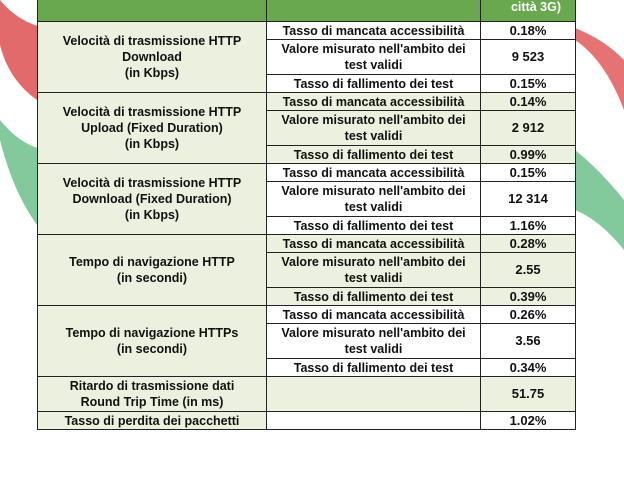 This screenshot has width=624, height=500. Describe the element at coordinates (528, 128) in the screenshot. I see `value-cell: 2 912` at that location.